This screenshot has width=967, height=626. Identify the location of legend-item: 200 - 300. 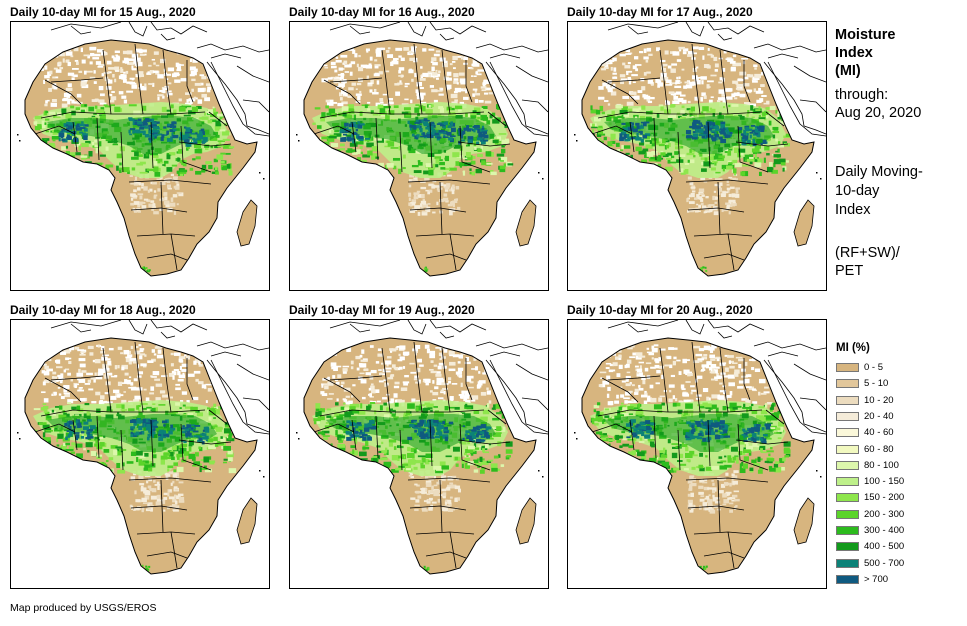
(870, 514).